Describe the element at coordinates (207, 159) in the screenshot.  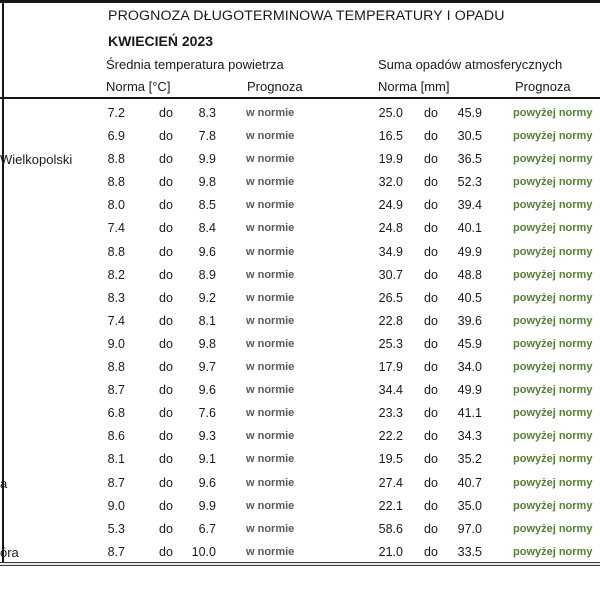
I see `temp-norm-max: 9.9` at that location.